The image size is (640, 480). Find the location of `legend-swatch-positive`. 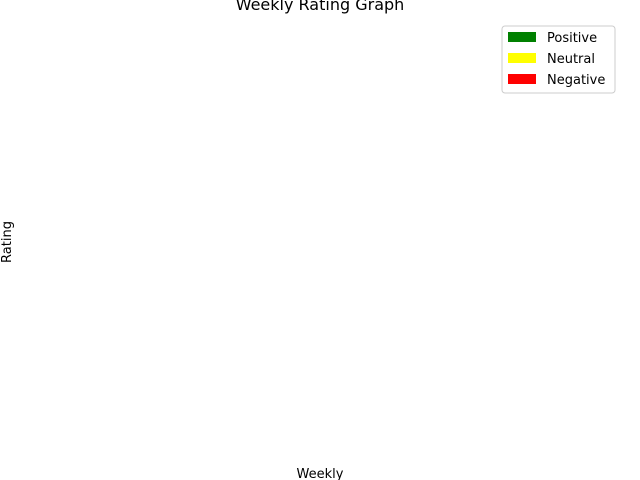

legend-swatch-positive is located at coordinates (522, 37).